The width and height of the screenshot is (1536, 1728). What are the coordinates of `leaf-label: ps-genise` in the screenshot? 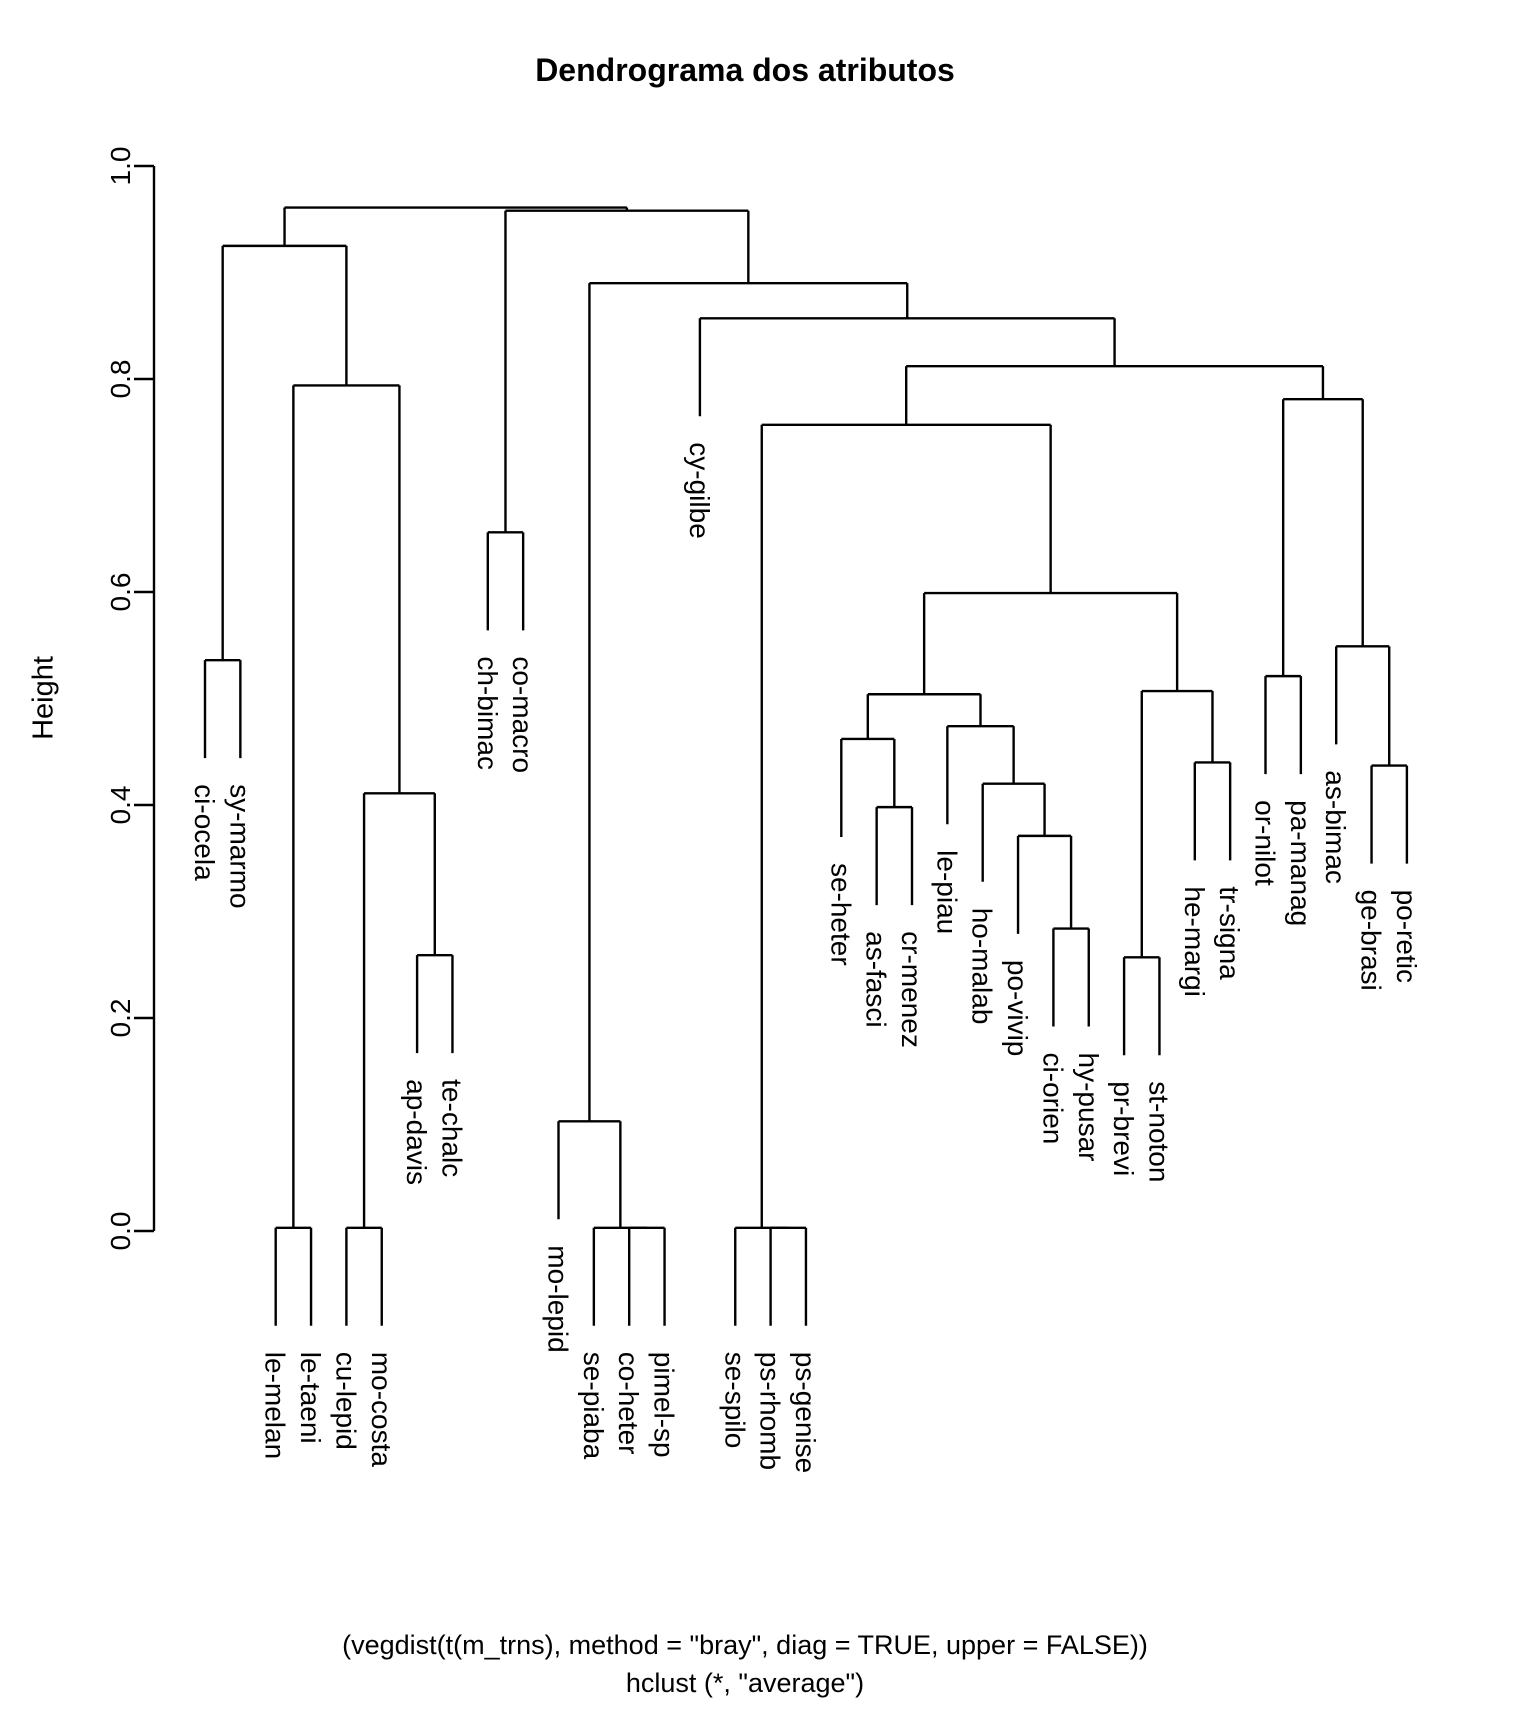 It's located at (805, 1412).